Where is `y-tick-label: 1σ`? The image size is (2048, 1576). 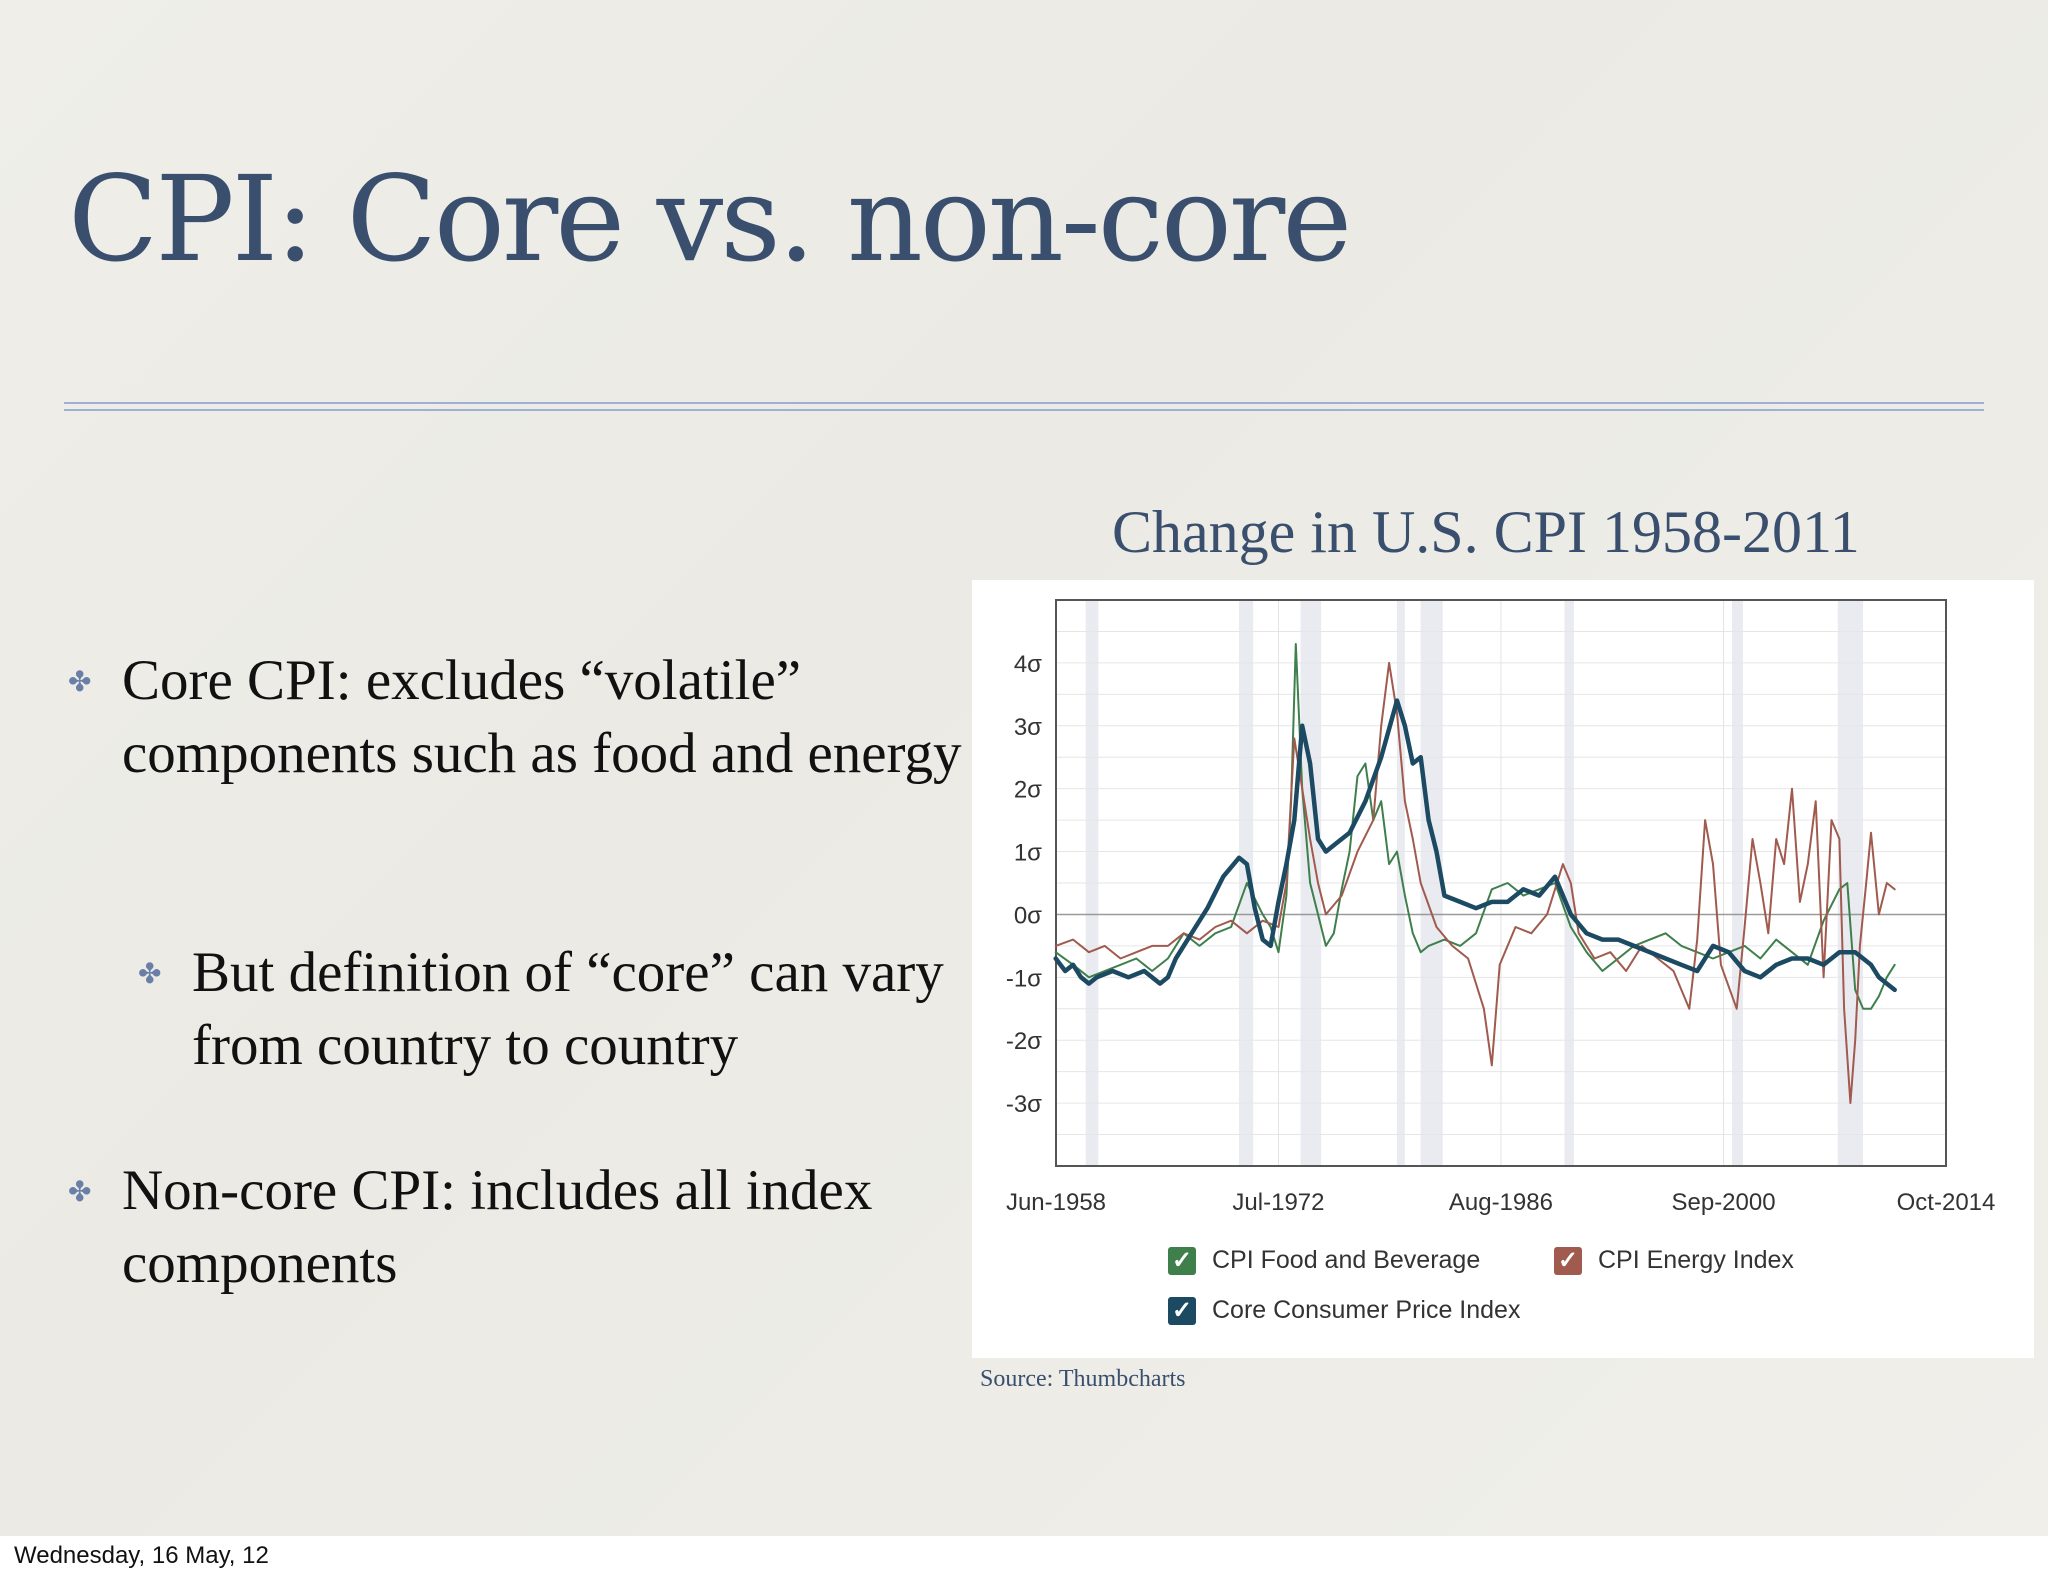 y-tick-label: 1σ is located at coordinates (1028, 853).